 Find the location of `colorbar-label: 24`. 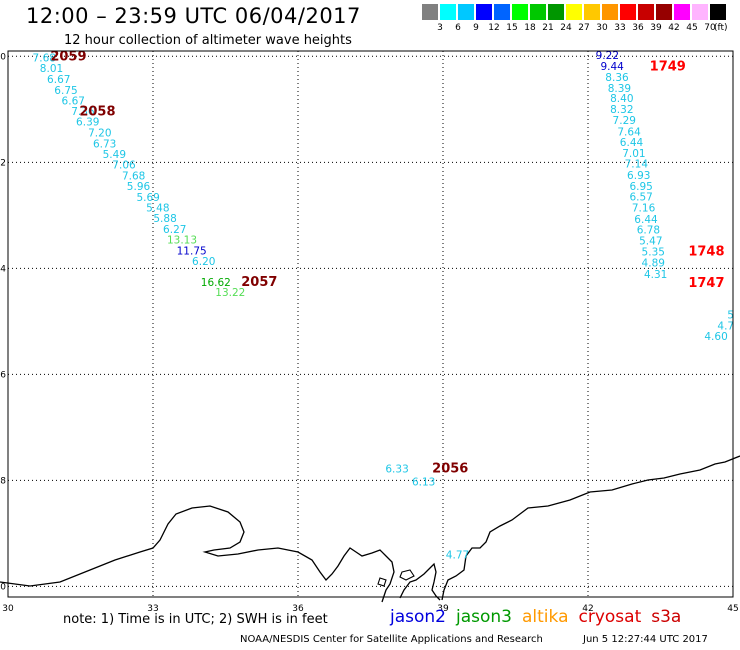

colorbar-label: 24 is located at coordinates (566, 28).